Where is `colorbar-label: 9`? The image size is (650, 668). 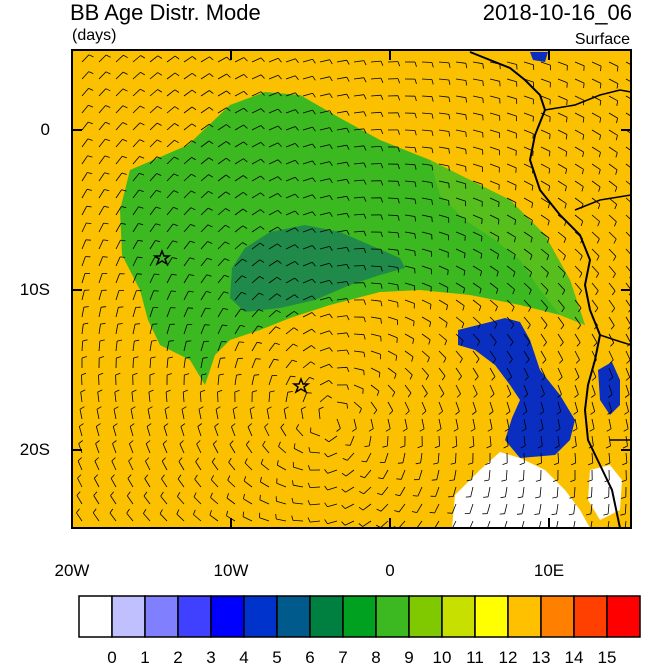 colorbar-label: 9 is located at coordinates (409, 658).